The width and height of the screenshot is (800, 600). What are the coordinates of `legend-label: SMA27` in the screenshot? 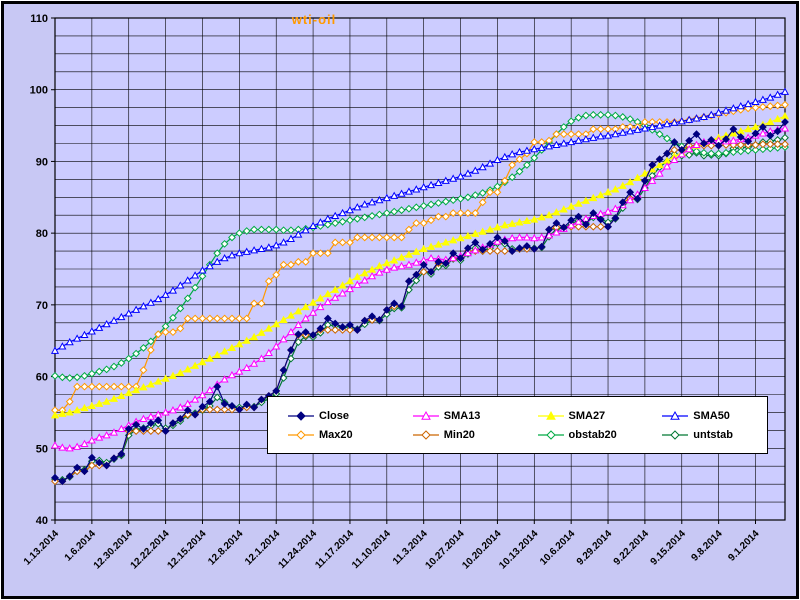 It's located at (587, 415).